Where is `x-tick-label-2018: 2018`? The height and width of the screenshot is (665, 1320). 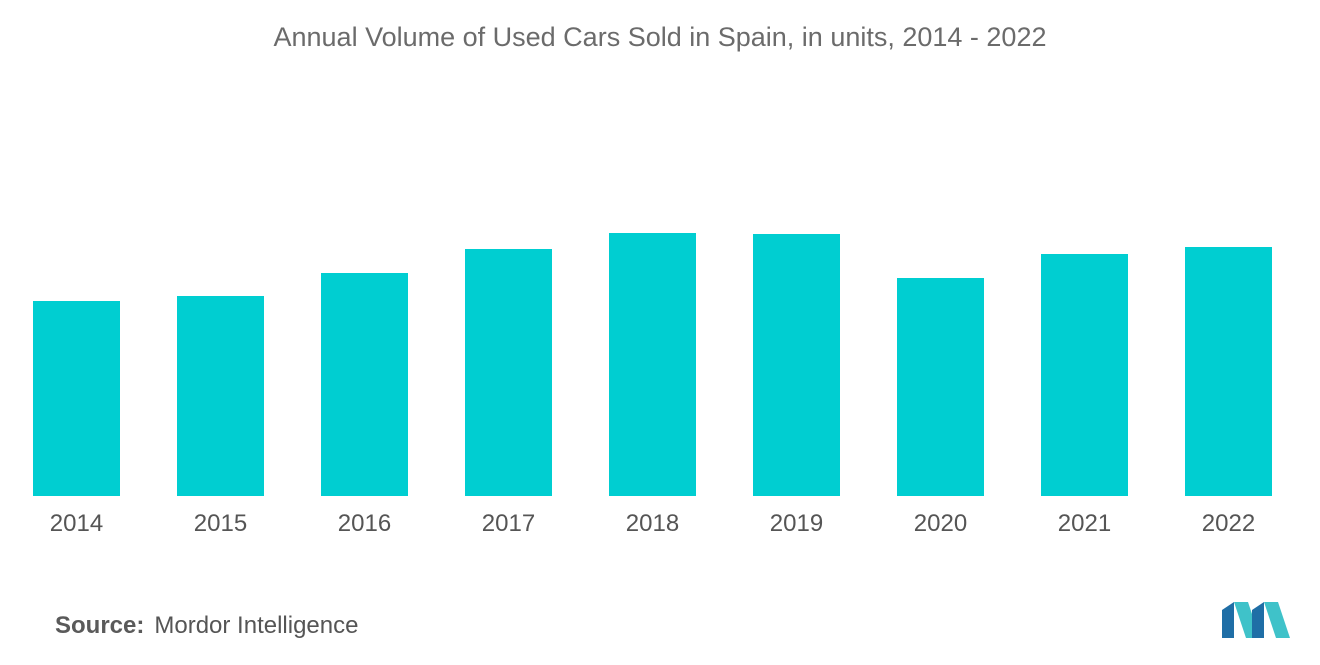 x-tick-label-2018: 2018 is located at coordinates (652, 523).